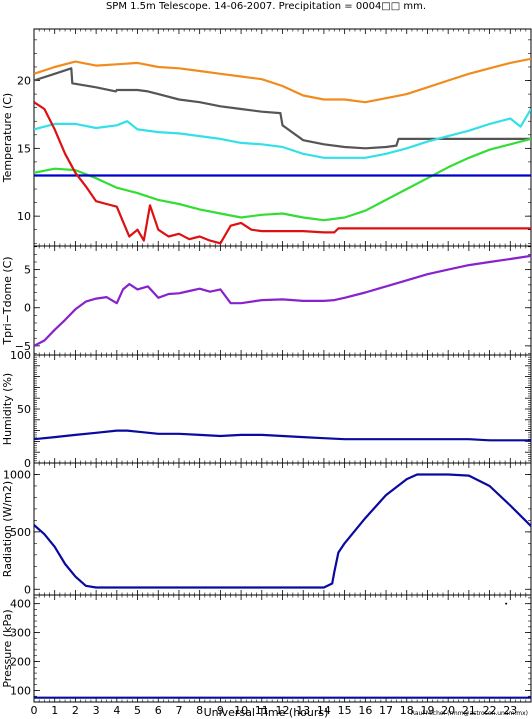 This screenshot has width=532, height=719. Describe the element at coordinates (158, 710) in the screenshot. I see `x-tick-label: 6` at that location.